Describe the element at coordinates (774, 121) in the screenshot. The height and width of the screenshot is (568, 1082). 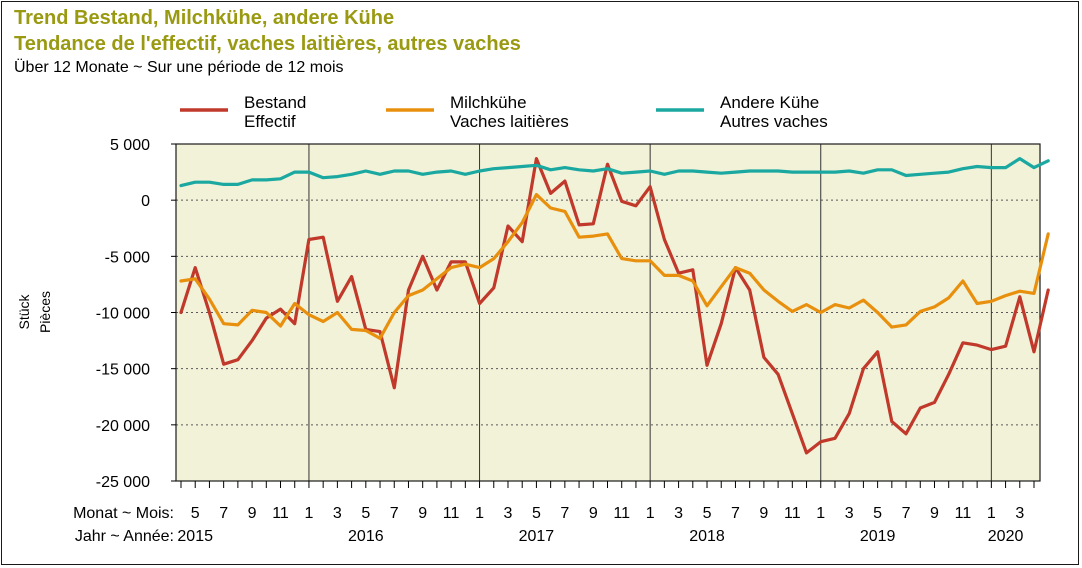
I see `legend-label-fr-3: Autres vaches` at that location.